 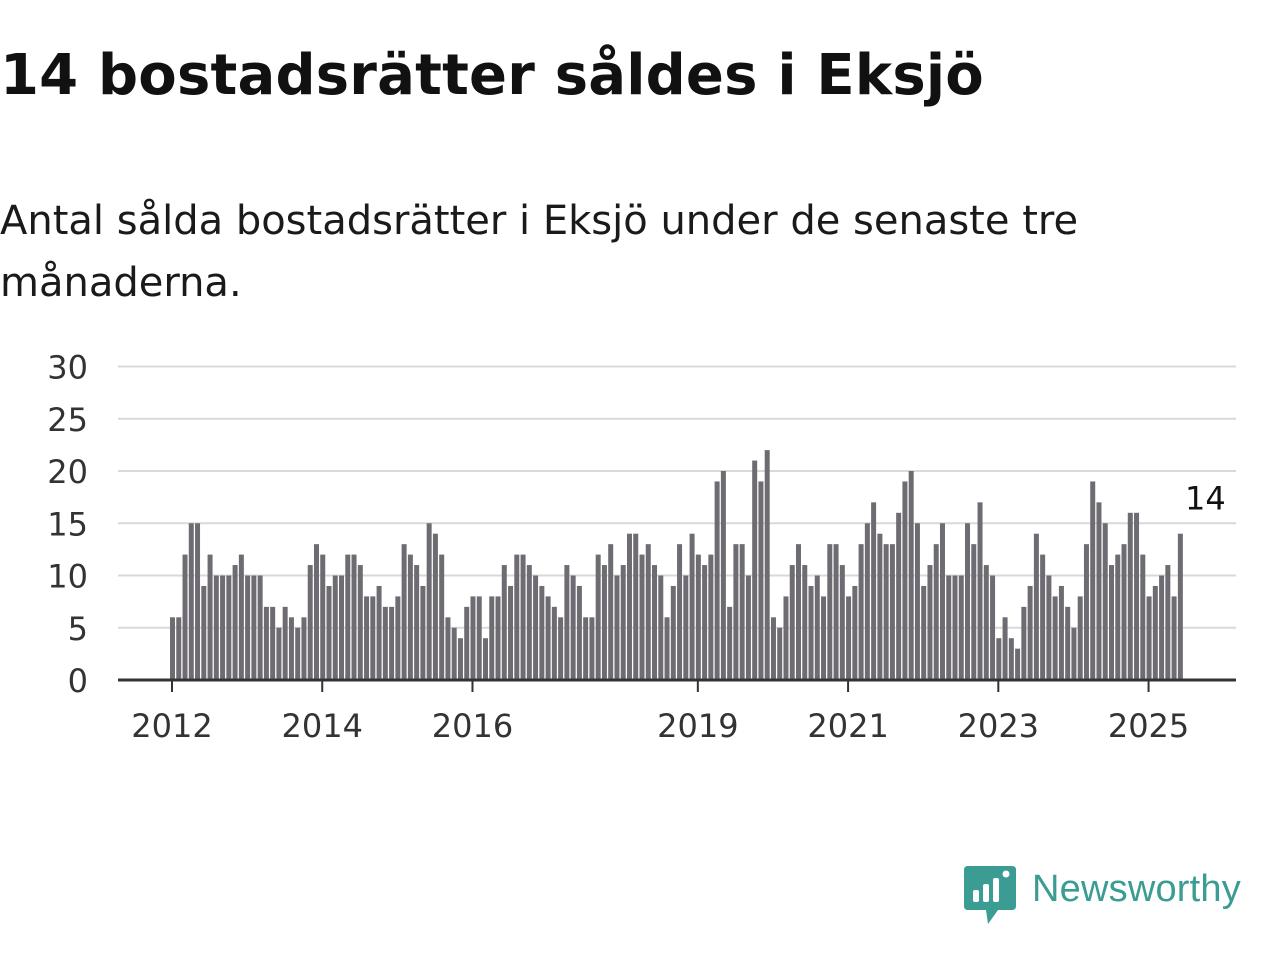 I want to click on newsworthy-brand: Newsworthy, so click(x=1122, y=894).